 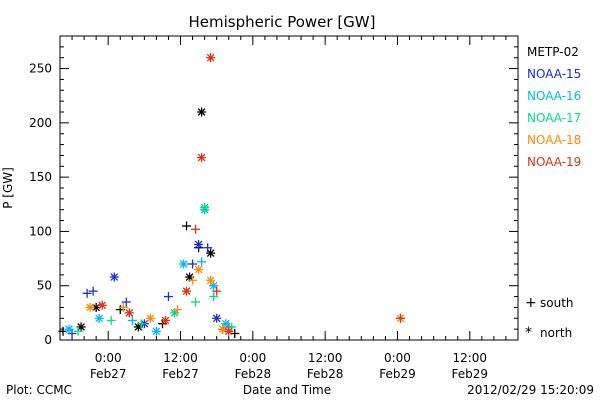 What do you see at coordinates (554, 118) in the screenshot?
I see `legend-item: NOAA-17` at bounding box center [554, 118].